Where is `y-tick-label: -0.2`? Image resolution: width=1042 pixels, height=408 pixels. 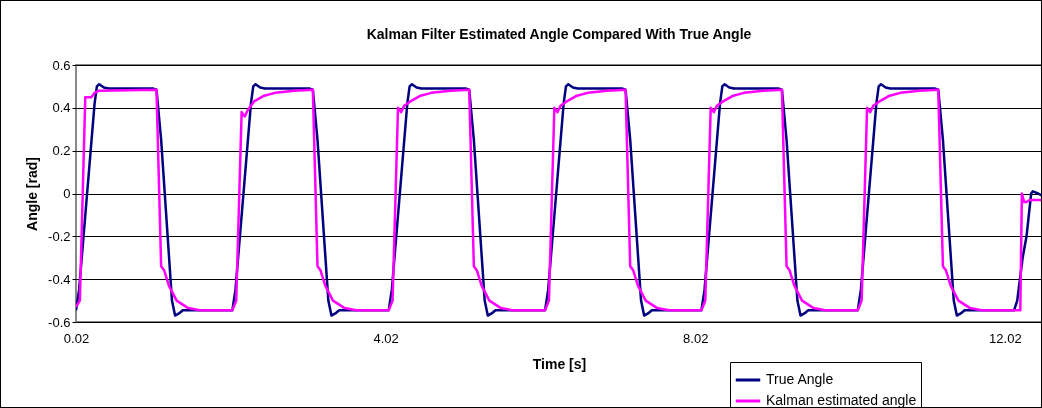 y-tick-label: -0.2 is located at coordinates (59, 236).